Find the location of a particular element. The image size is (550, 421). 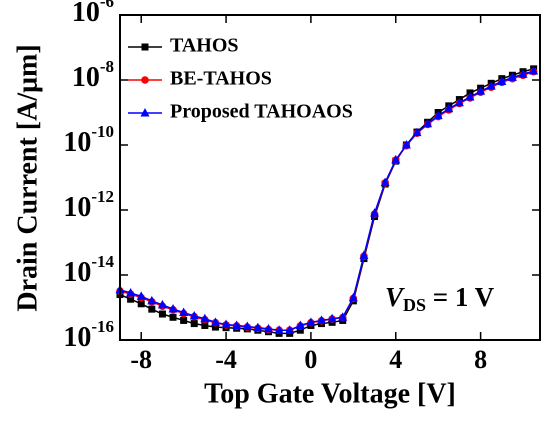

y-axis-label: Drain Current [A/μm] is located at coordinates (27, 177).